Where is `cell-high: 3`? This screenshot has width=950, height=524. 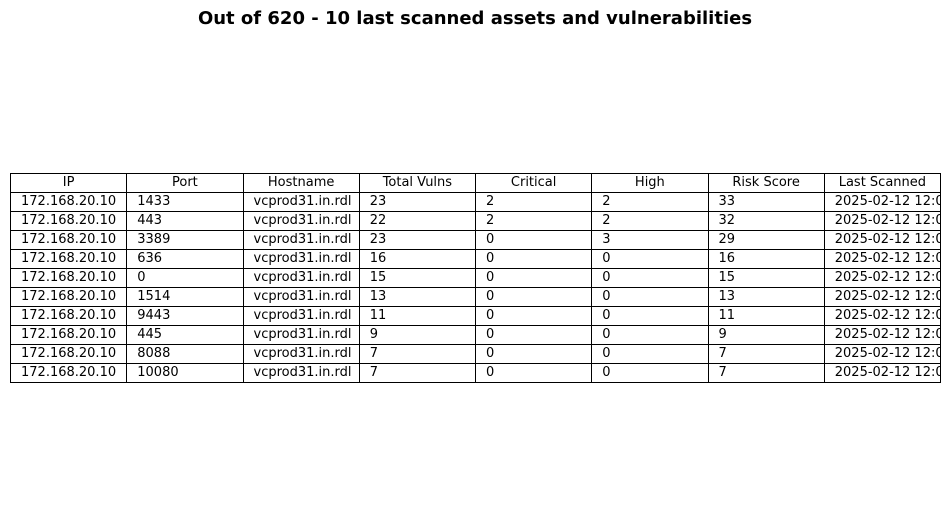
cell-high: 3 is located at coordinates (650, 240).